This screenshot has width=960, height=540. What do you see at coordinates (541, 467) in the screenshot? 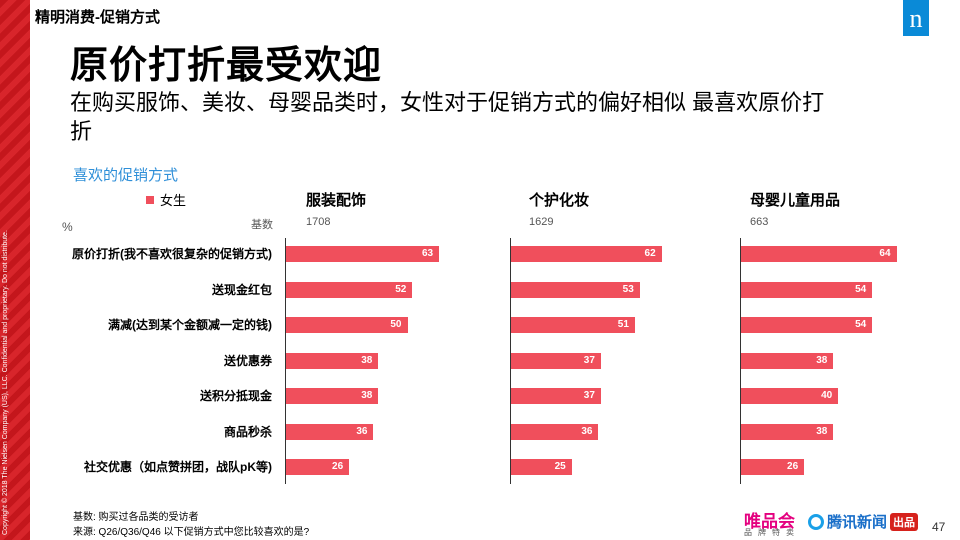
I see `bar: 25` at bounding box center [541, 467].